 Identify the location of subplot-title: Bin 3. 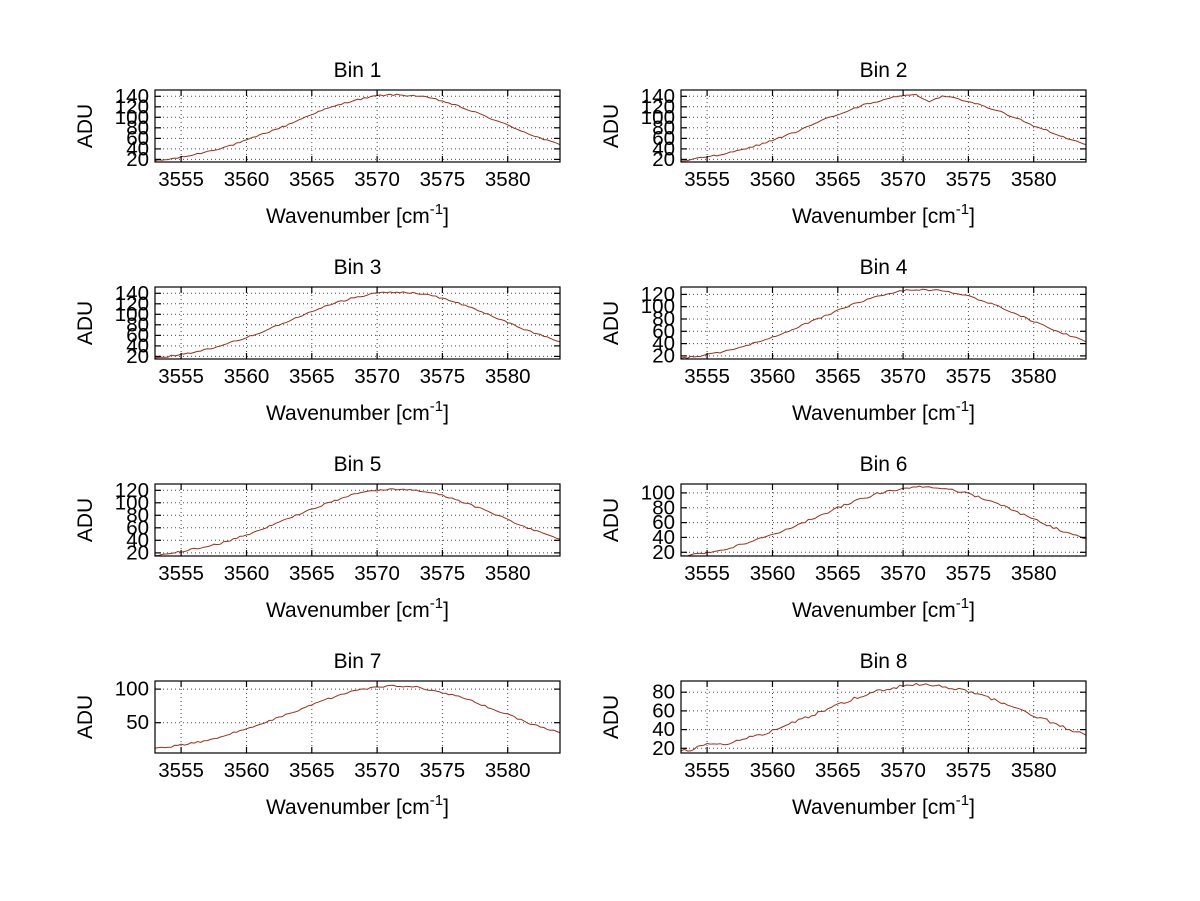
(358, 267).